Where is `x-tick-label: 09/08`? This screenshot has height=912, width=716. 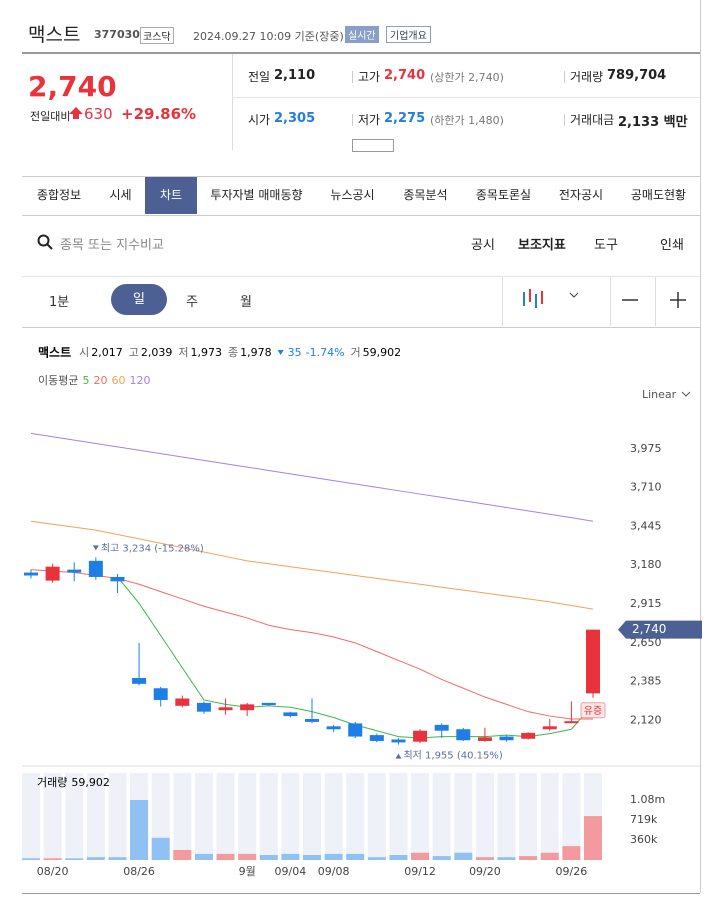 x-tick-label: 09/08 is located at coordinates (334, 871).